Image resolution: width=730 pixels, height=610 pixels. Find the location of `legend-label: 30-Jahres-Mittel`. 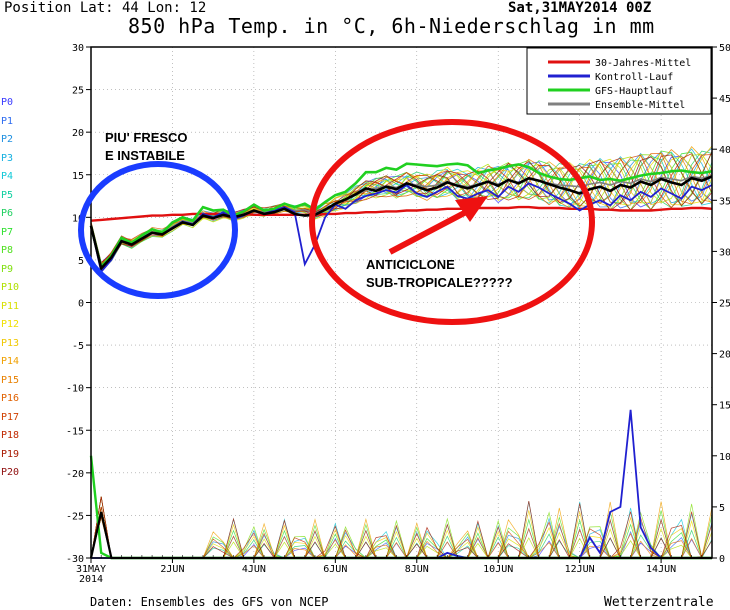

legend-label: 30-Jahres-Mittel is located at coordinates (643, 63).